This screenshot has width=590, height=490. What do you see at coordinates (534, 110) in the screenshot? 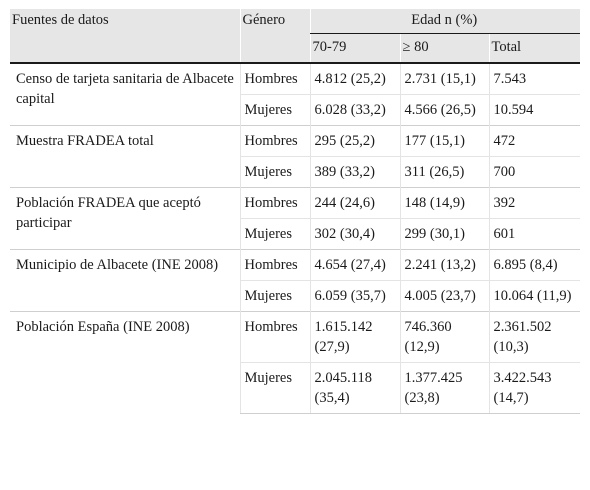
I see `total-cell: 10.594` at bounding box center [534, 110].